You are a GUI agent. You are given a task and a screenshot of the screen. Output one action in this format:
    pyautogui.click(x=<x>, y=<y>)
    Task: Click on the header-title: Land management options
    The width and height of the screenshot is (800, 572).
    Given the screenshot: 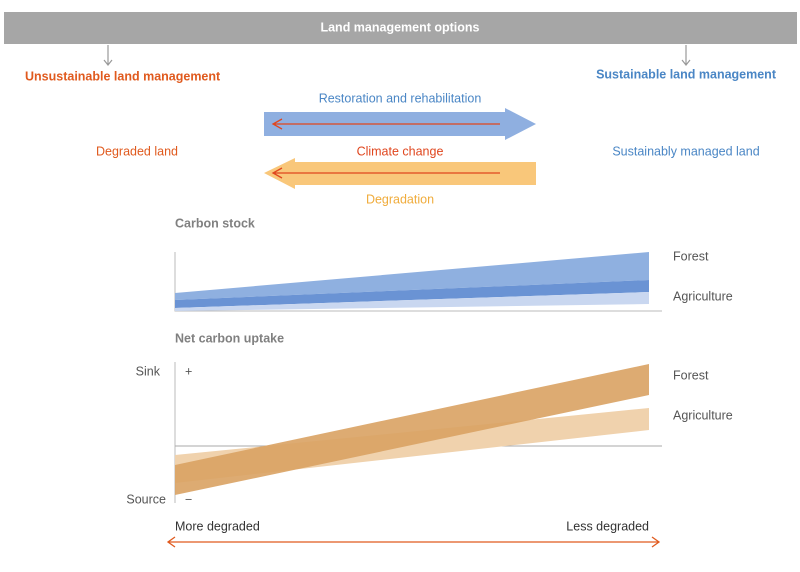 What is the action you would take?
    pyautogui.click(x=399, y=27)
    